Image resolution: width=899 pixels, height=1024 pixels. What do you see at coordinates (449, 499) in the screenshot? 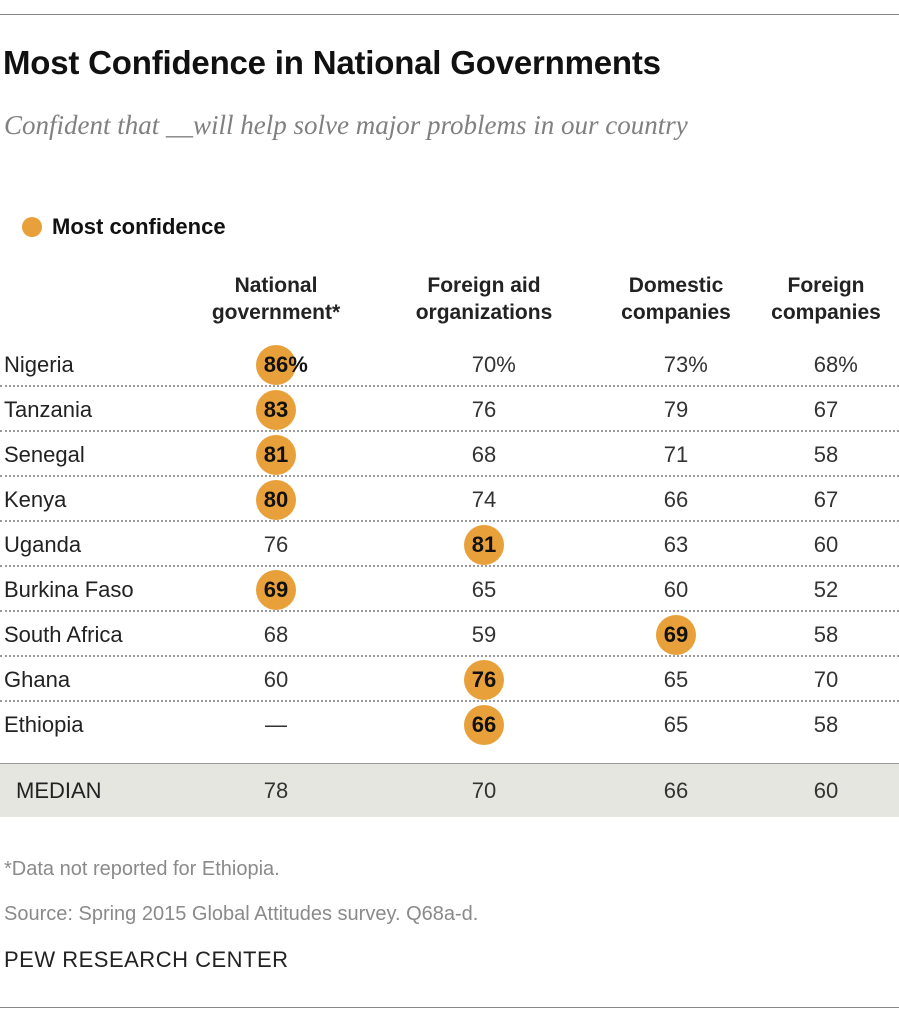
I see `table-row: Kenya 80 74 66 67` at bounding box center [449, 499].